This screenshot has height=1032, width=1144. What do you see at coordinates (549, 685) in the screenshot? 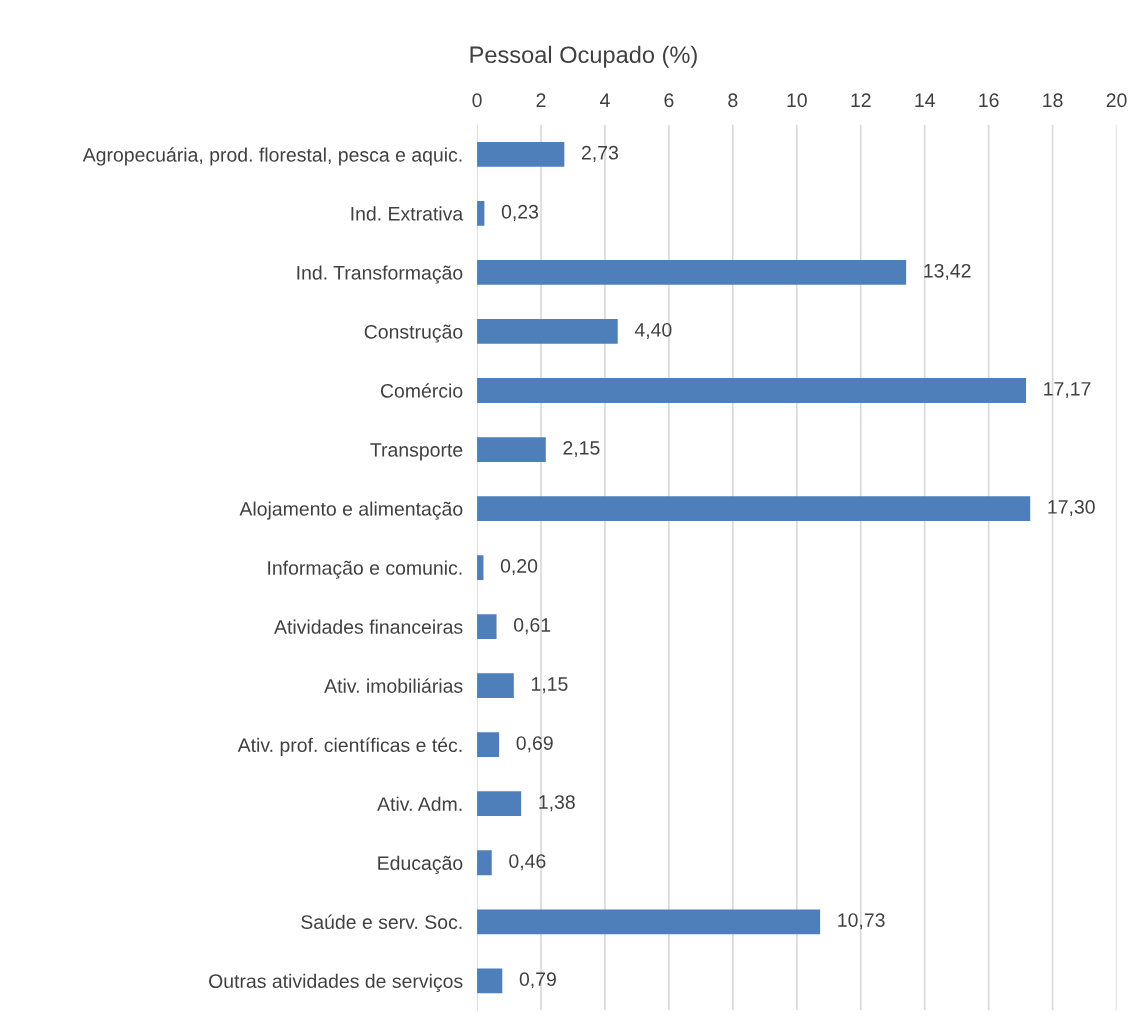
I see `data-label: 1,15` at bounding box center [549, 685].